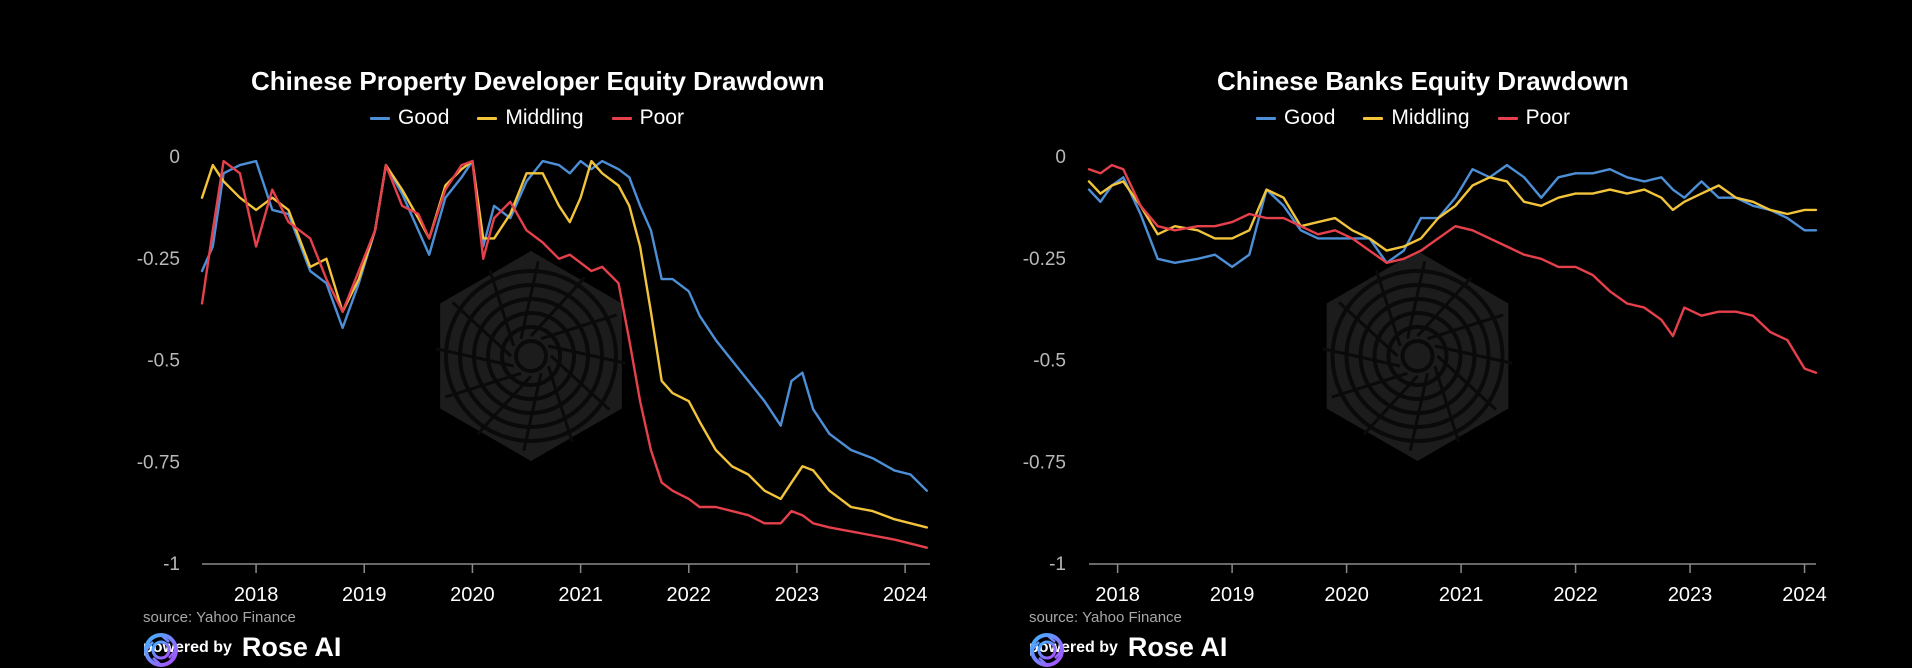 The height and width of the screenshot is (668, 1912). I want to click on series-line-poor, so click(1452, 268).